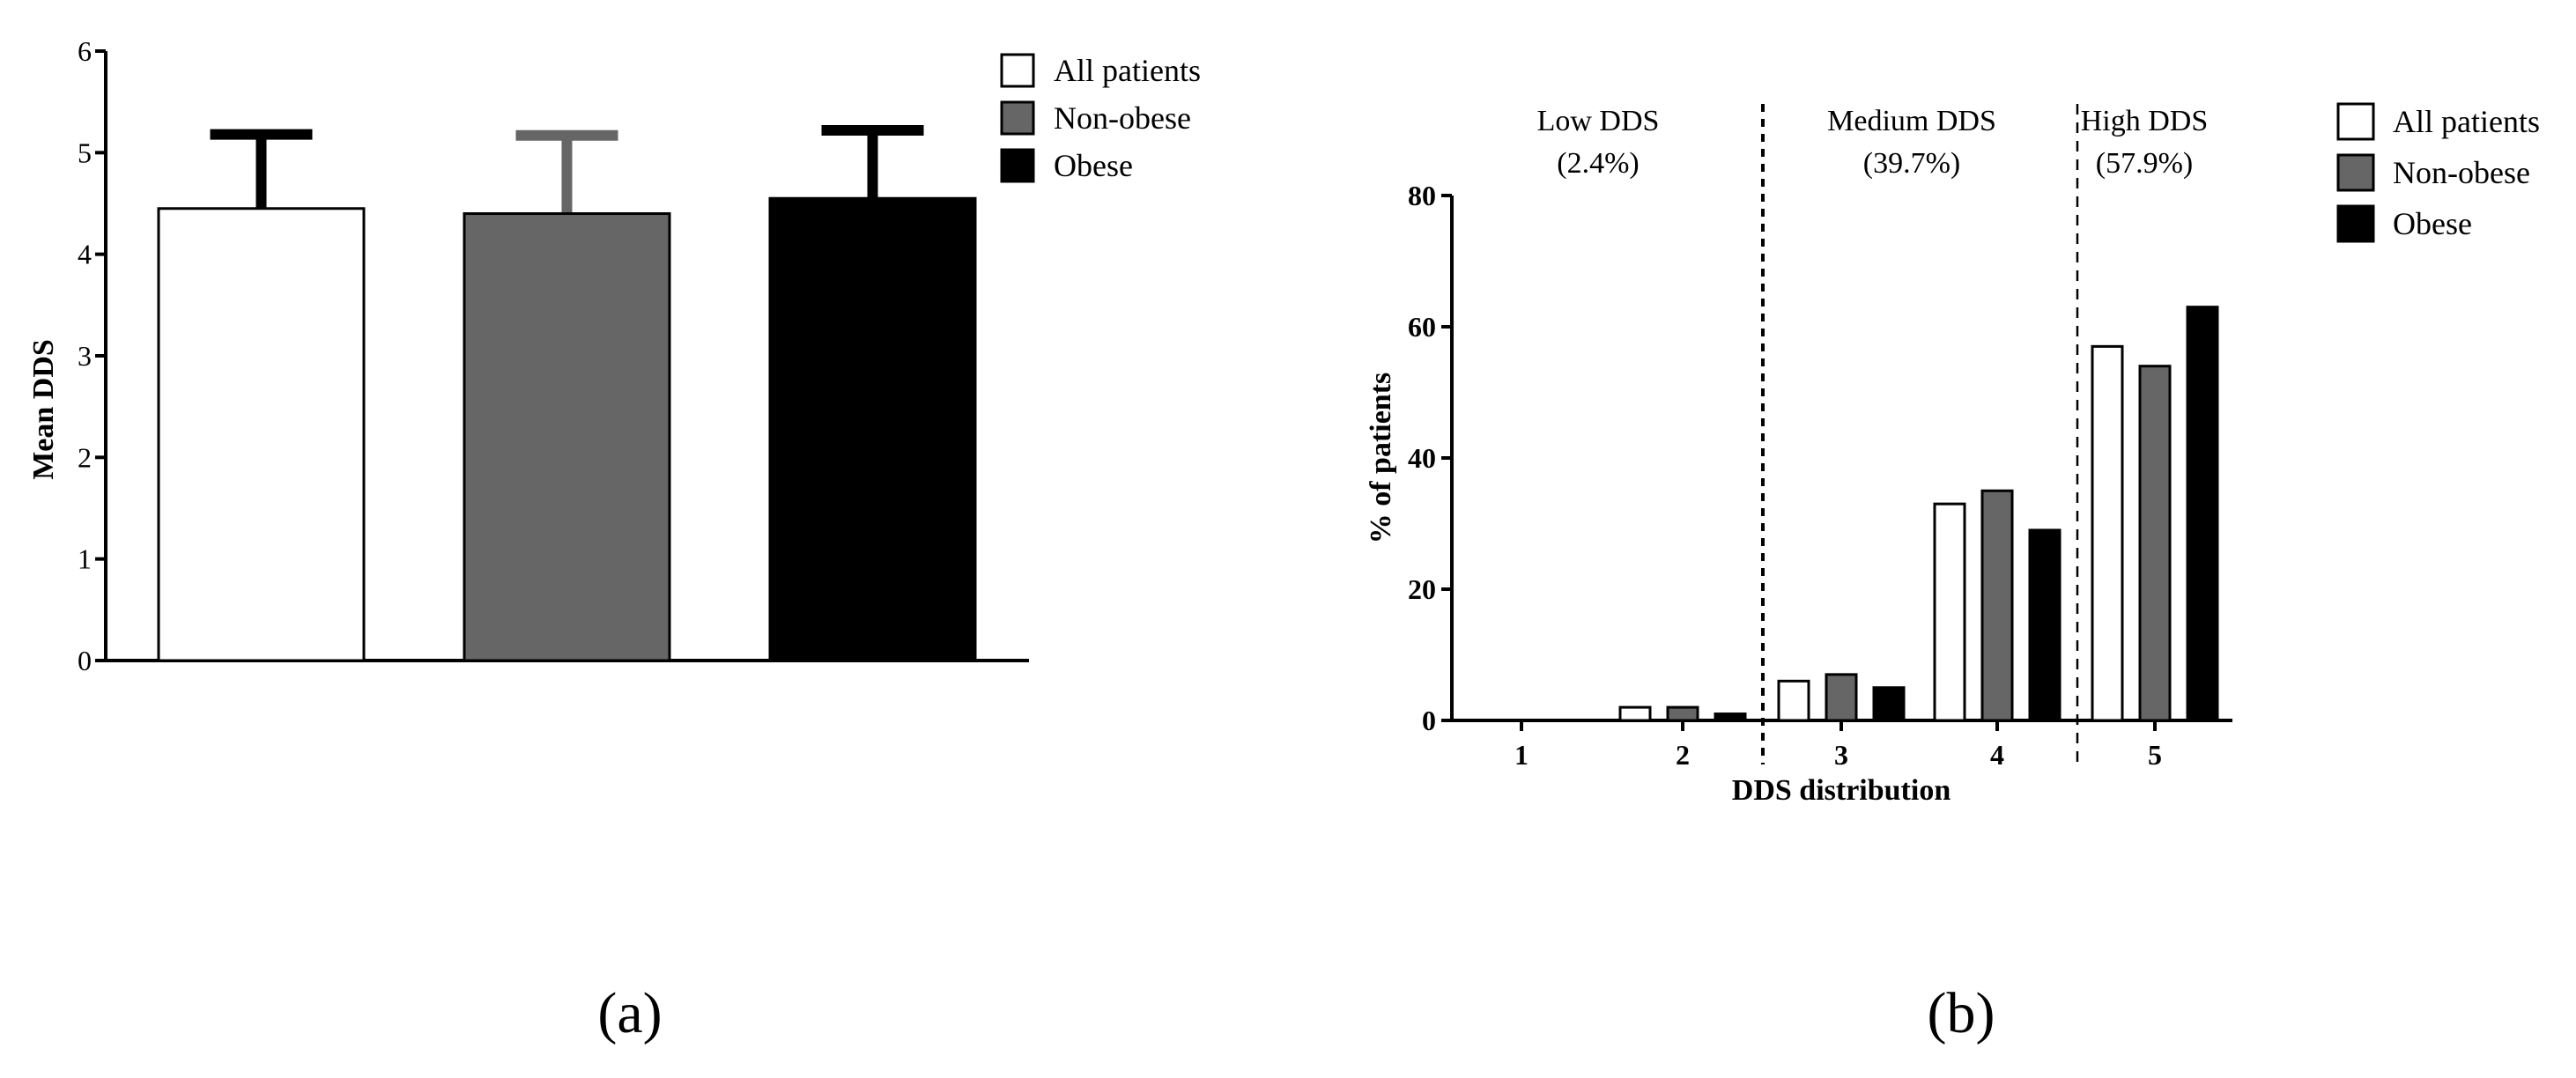 This screenshot has width=2576, height=1078. Describe the element at coordinates (1841, 790) in the screenshot. I see `b-xlabel: DDS distribution` at that location.